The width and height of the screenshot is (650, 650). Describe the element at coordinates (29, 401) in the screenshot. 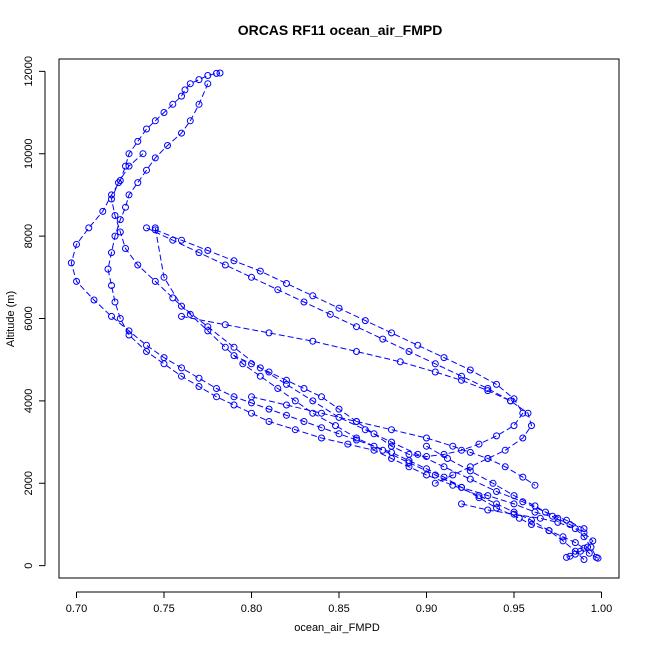

I see `y-tick-label: 4000` at that location.